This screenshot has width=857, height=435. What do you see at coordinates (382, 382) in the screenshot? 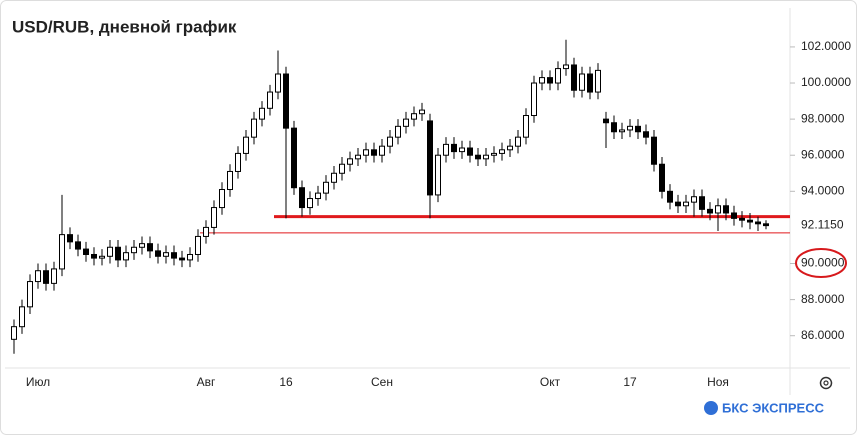
I see `x-tick-label: Сен` at bounding box center [382, 382].